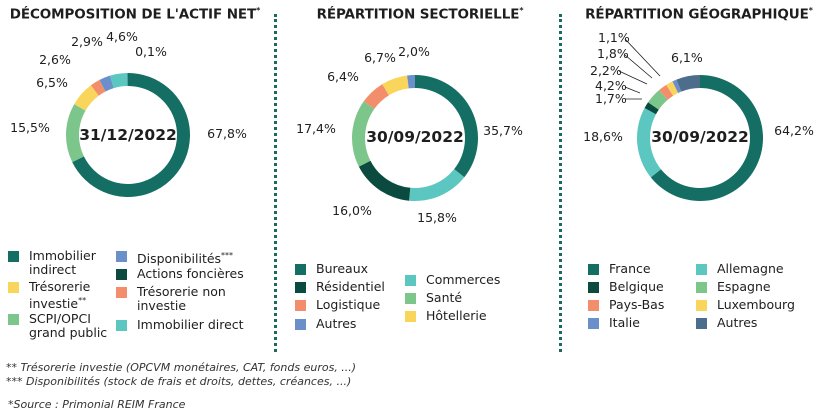 This screenshot has width=828, height=415. What do you see at coordinates (699, 14) in the screenshot?
I see `chart-title: RÉPARTITION GÉOGRAPHIQUE*` at bounding box center [699, 14].